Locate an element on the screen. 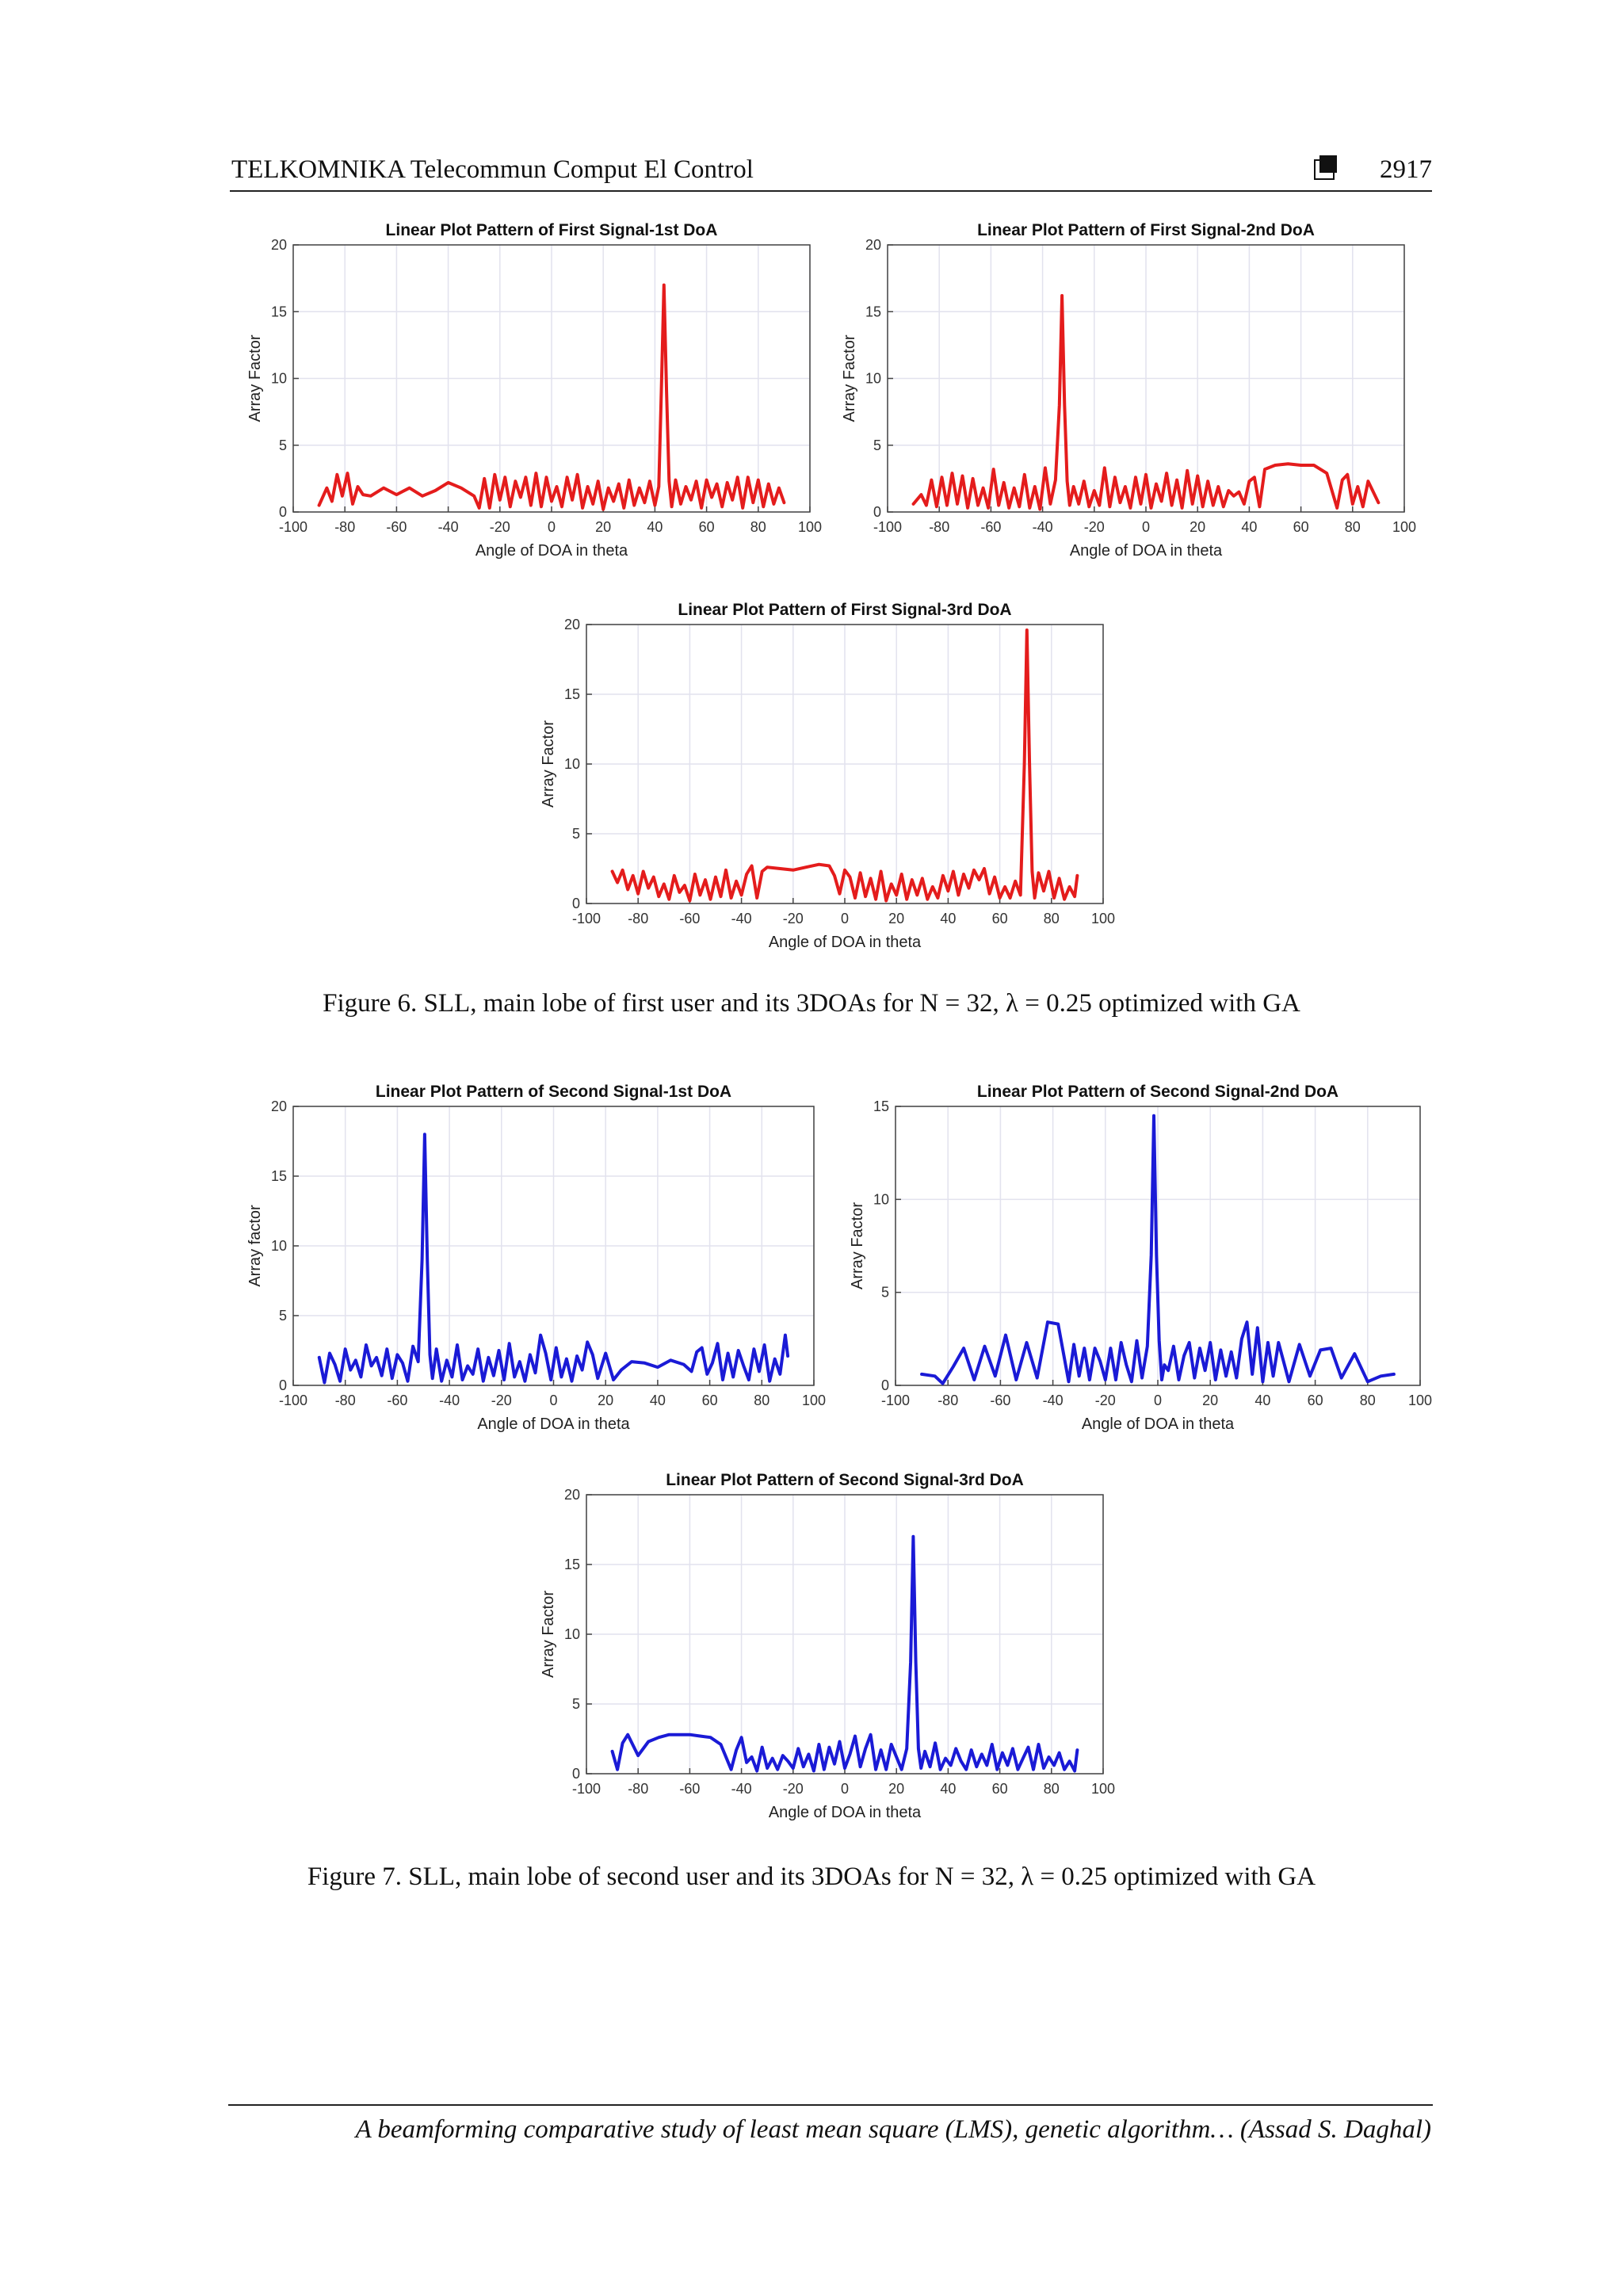 This screenshot has height=2296, width=1623. chart-0-x-tick-label-7: 40 is located at coordinates (655, 527).